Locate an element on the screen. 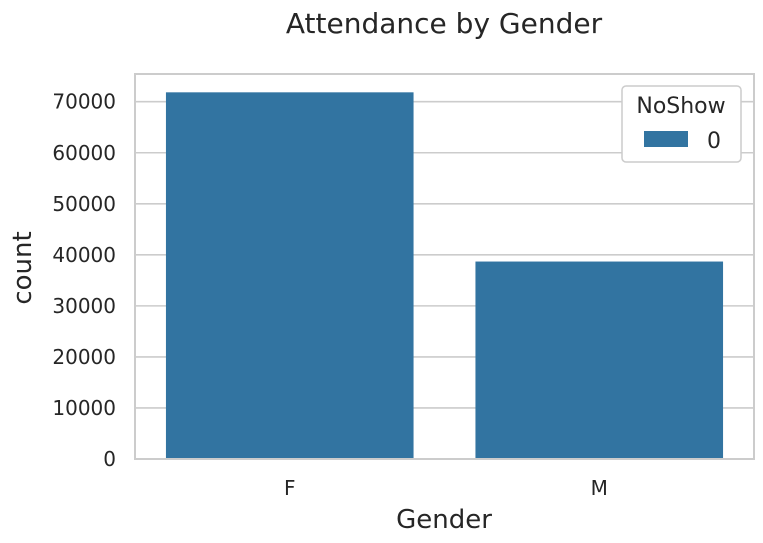 Image resolution: width=763 pixels, height=543 pixels. y-axis-label: count is located at coordinates (23, 267).